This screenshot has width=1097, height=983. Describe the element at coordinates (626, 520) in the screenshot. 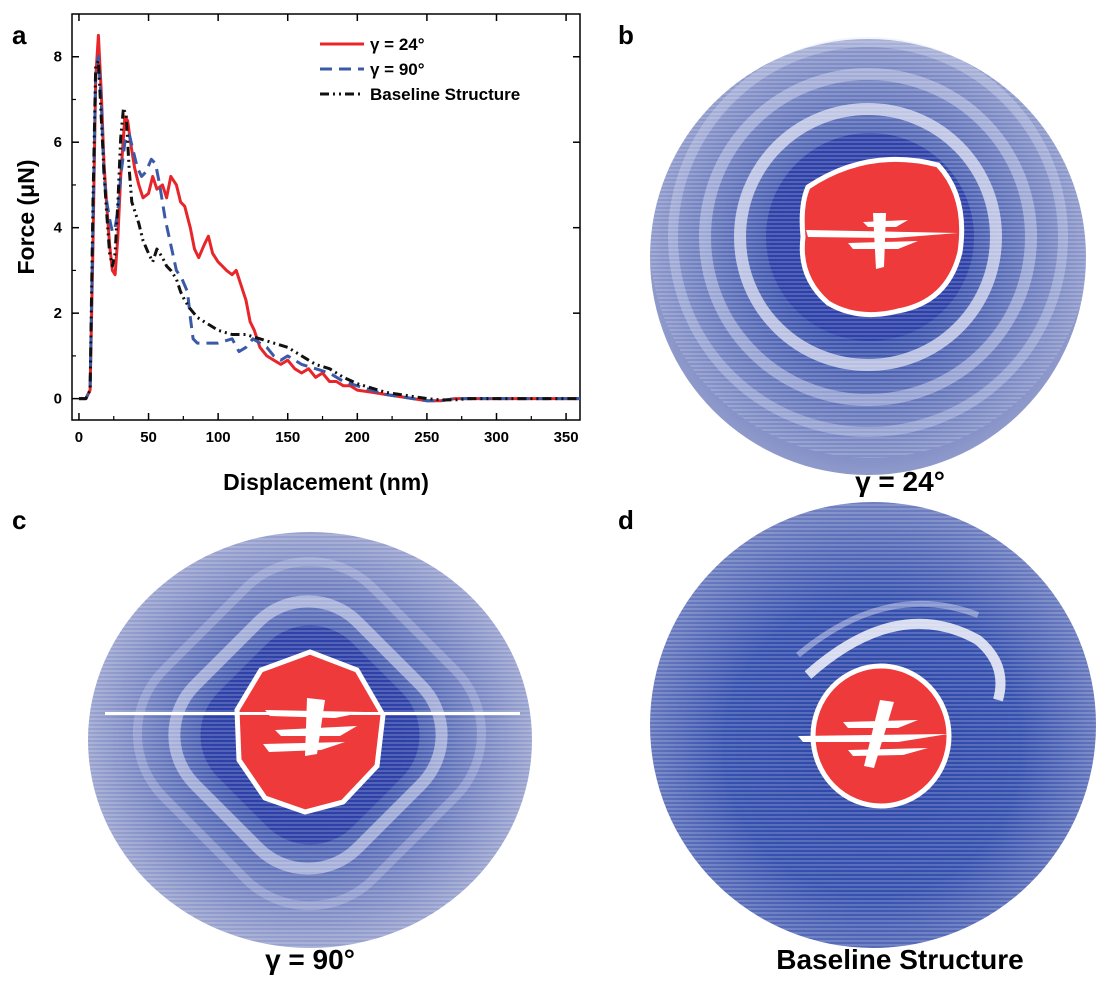

I see `panel-label-d: d` at that location.